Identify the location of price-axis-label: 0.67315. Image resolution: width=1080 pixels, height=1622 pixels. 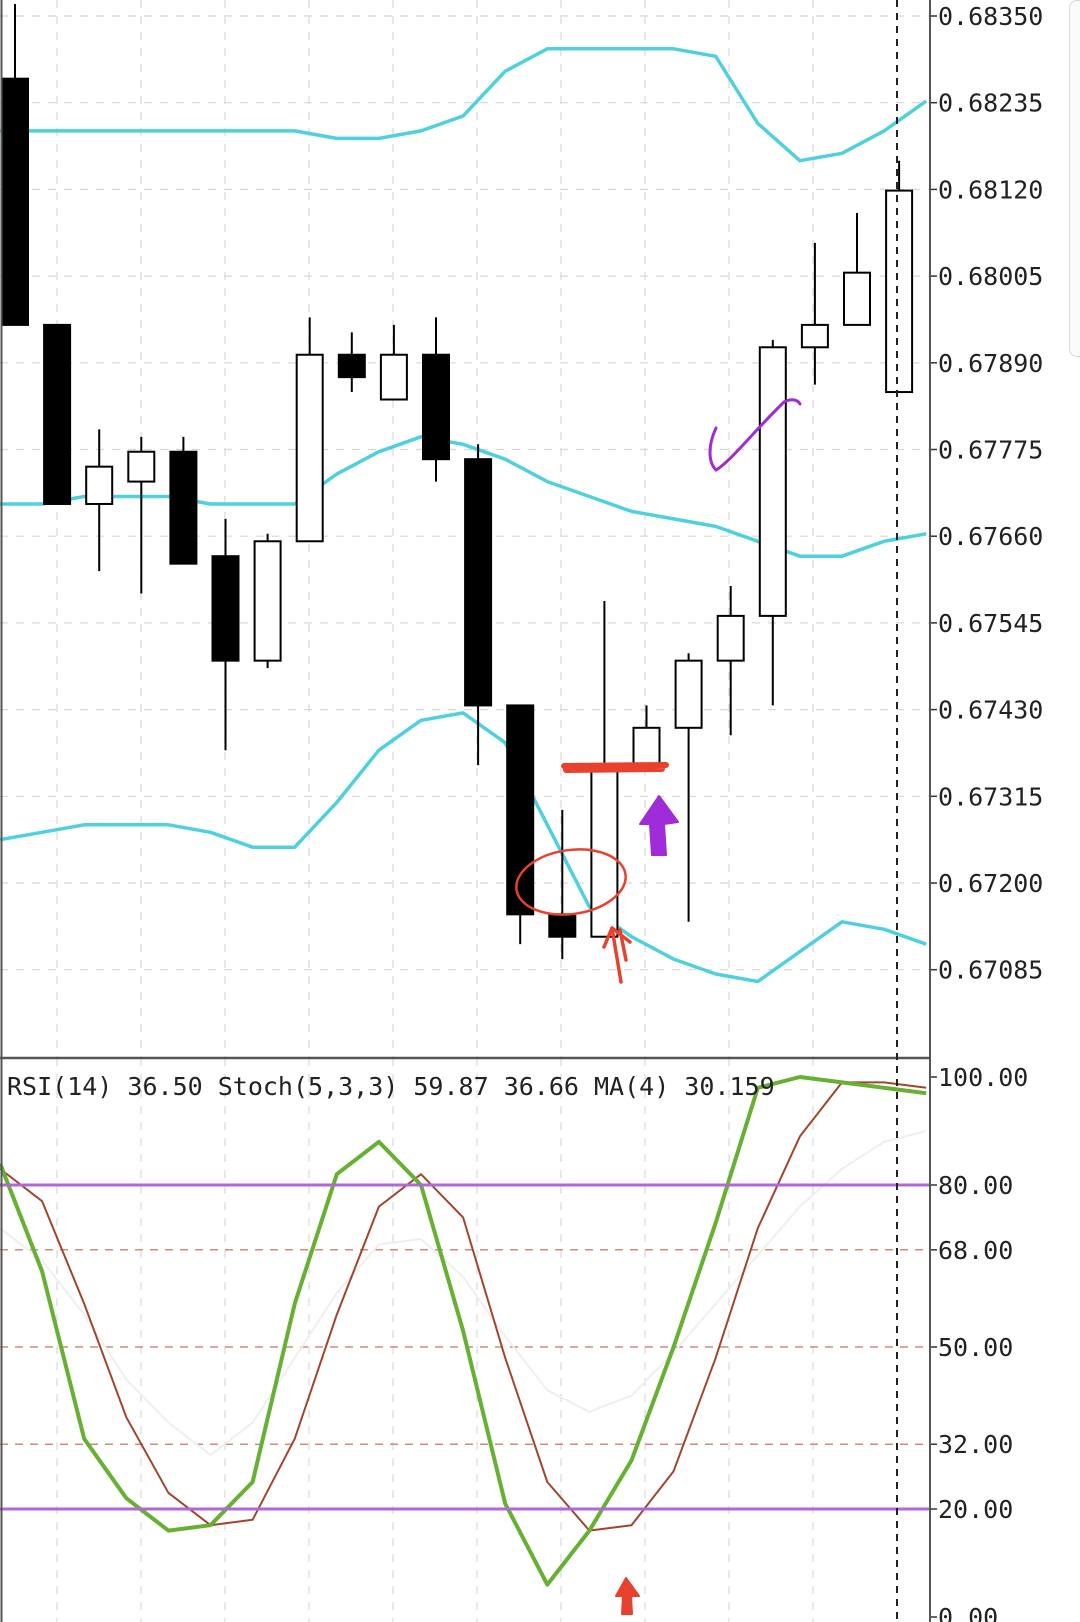
(990, 796).